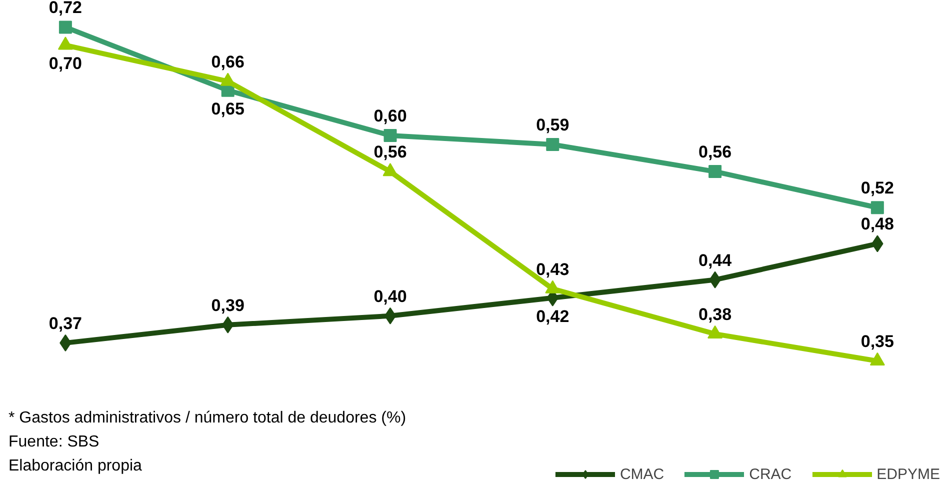 The height and width of the screenshot is (494, 950). Describe the element at coordinates (642, 474) in the screenshot. I see `legend-label: CMAC` at that location.